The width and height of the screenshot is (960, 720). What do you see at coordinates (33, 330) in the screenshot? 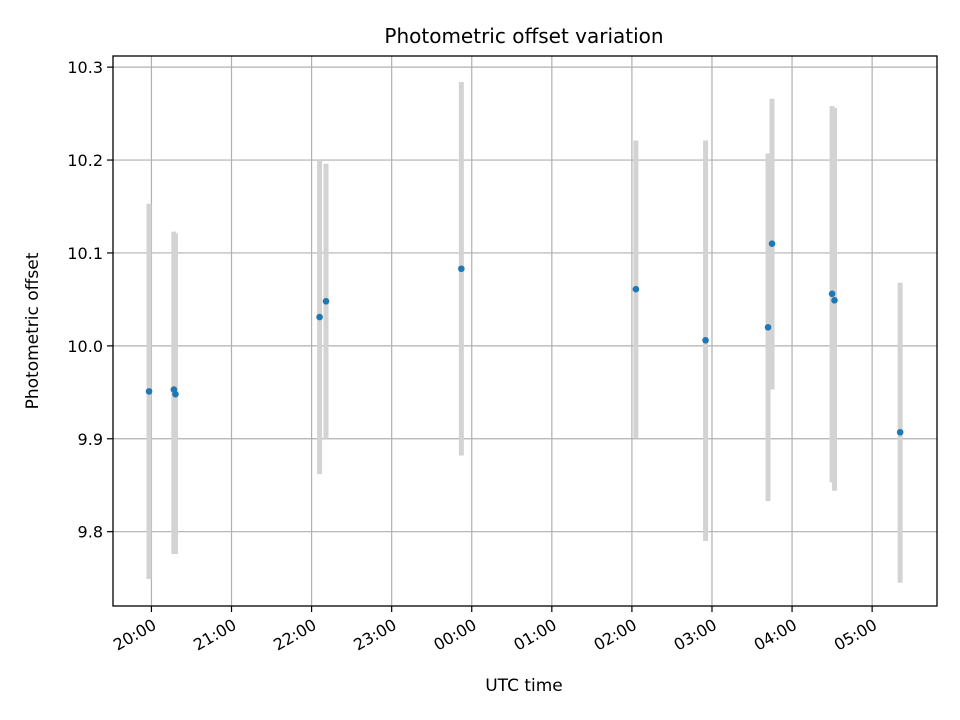
I see `y-axis-label: Photometric offset` at bounding box center [33, 330].